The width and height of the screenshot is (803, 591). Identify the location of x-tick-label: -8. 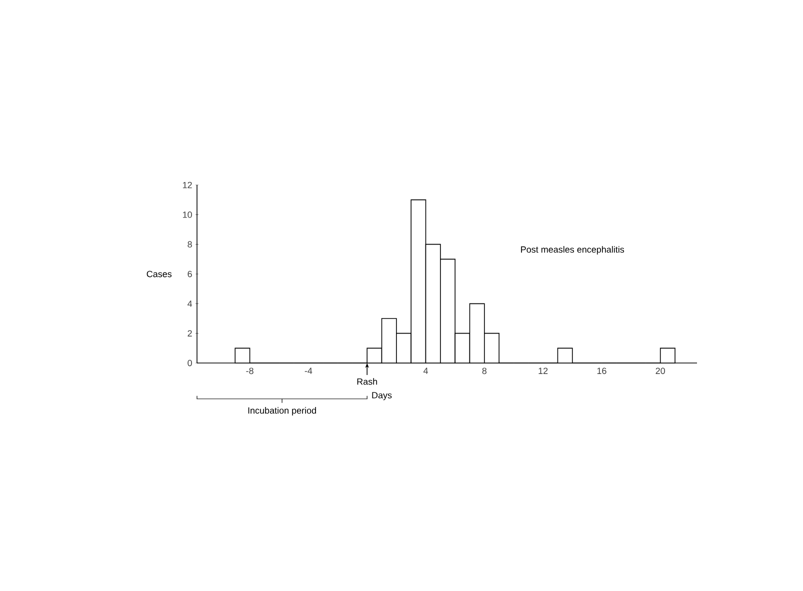
(250, 371).